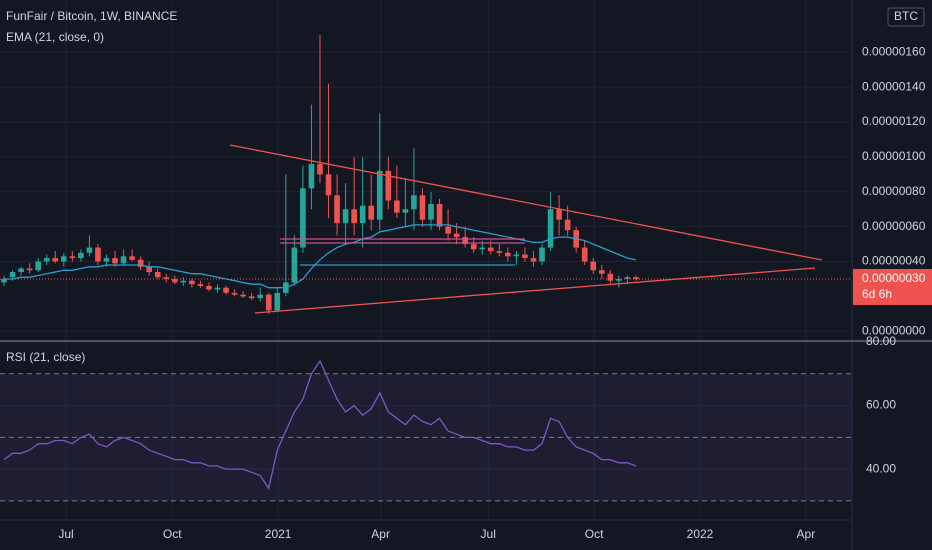  Describe the element at coordinates (894, 261) in the screenshot. I see `y-tick-label: 0.00000040` at that location.